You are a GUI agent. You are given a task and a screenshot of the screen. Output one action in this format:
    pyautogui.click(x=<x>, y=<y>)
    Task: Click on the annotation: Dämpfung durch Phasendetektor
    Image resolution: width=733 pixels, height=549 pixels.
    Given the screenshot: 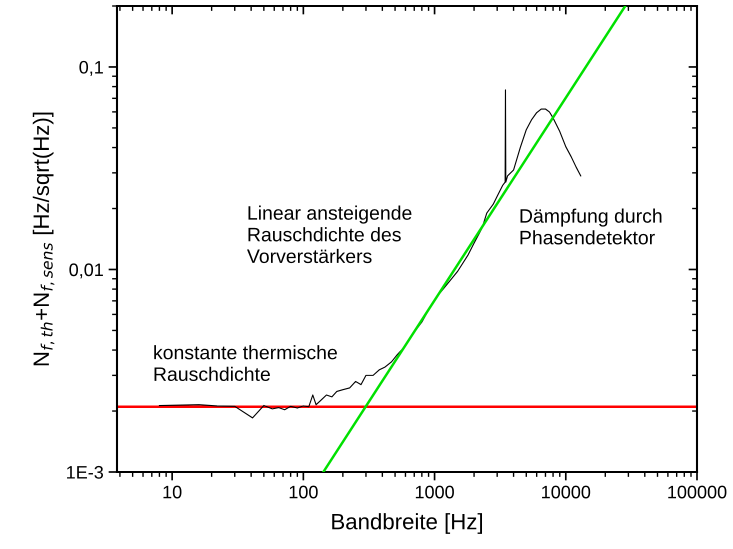 What is the action you would take?
    pyautogui.click(x=591, y=226)
    